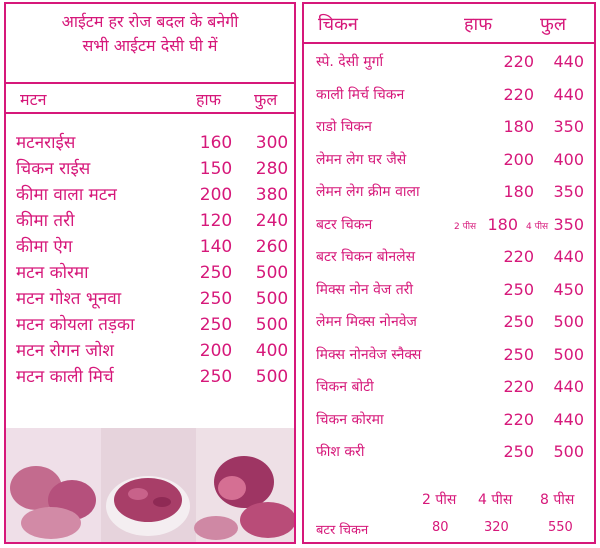  Describe the element at coordinates (368, 192) in the screenshot. I see `item-name: लेमन लेग क्रीम वाला` at that location.